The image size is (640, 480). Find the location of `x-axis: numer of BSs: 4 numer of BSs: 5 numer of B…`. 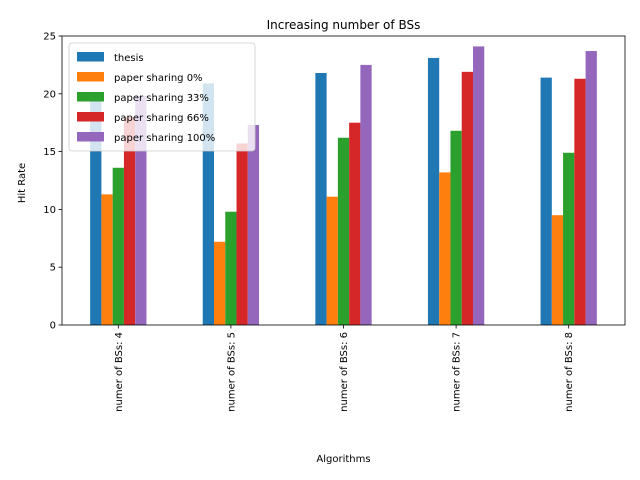

x-axis: numer of BSs: 4 numer of BSs: 5 numer of B… is located at coordinates (344, 368).